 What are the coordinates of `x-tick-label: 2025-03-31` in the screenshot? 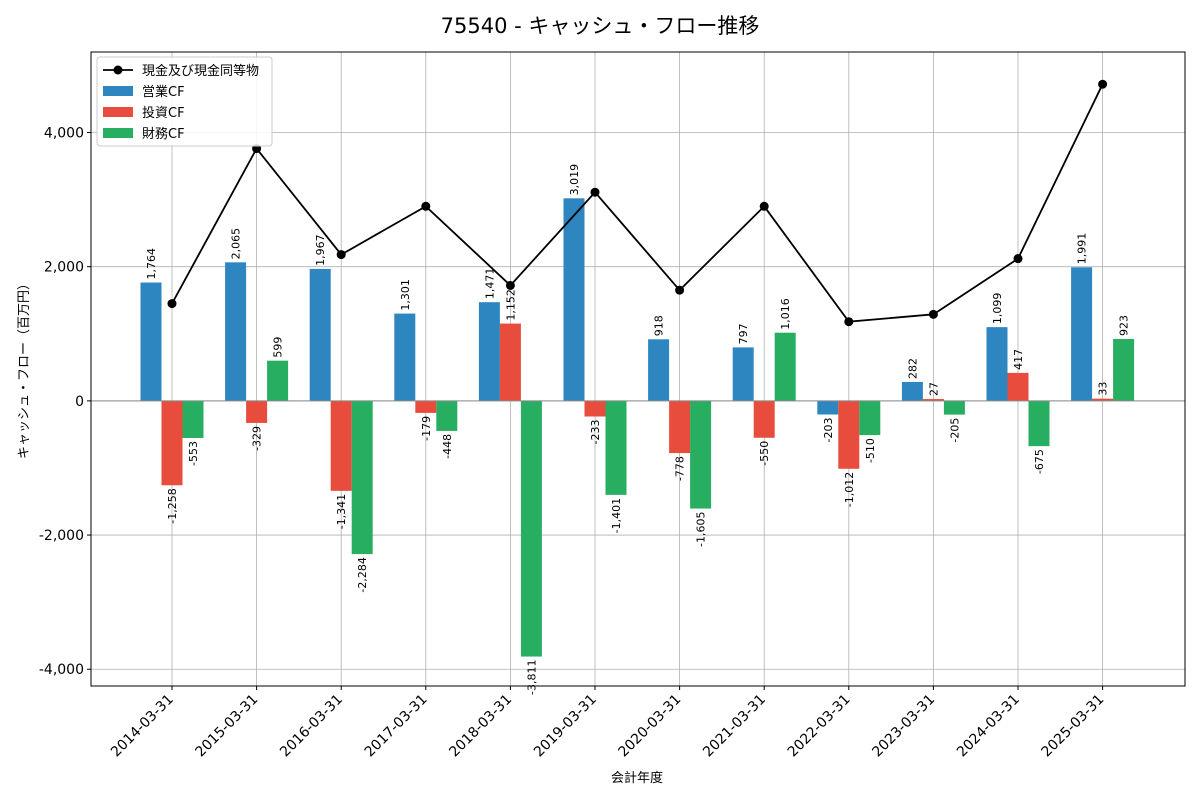 It's located at (1073, 726).